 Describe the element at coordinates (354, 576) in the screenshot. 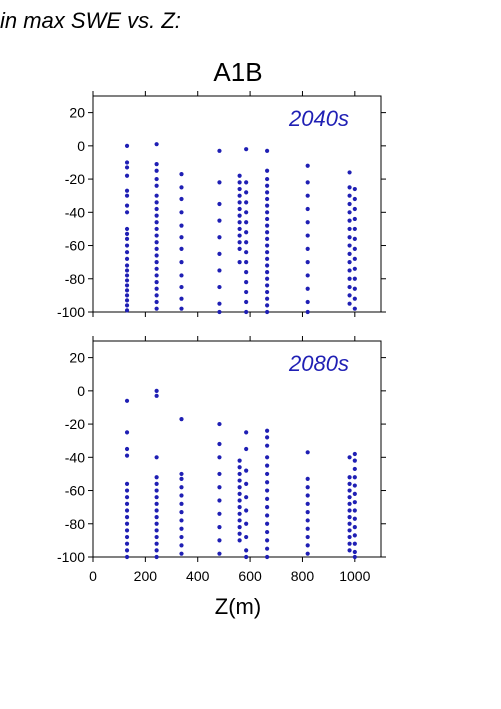

I see `x-tick-label: 1000` at that location.